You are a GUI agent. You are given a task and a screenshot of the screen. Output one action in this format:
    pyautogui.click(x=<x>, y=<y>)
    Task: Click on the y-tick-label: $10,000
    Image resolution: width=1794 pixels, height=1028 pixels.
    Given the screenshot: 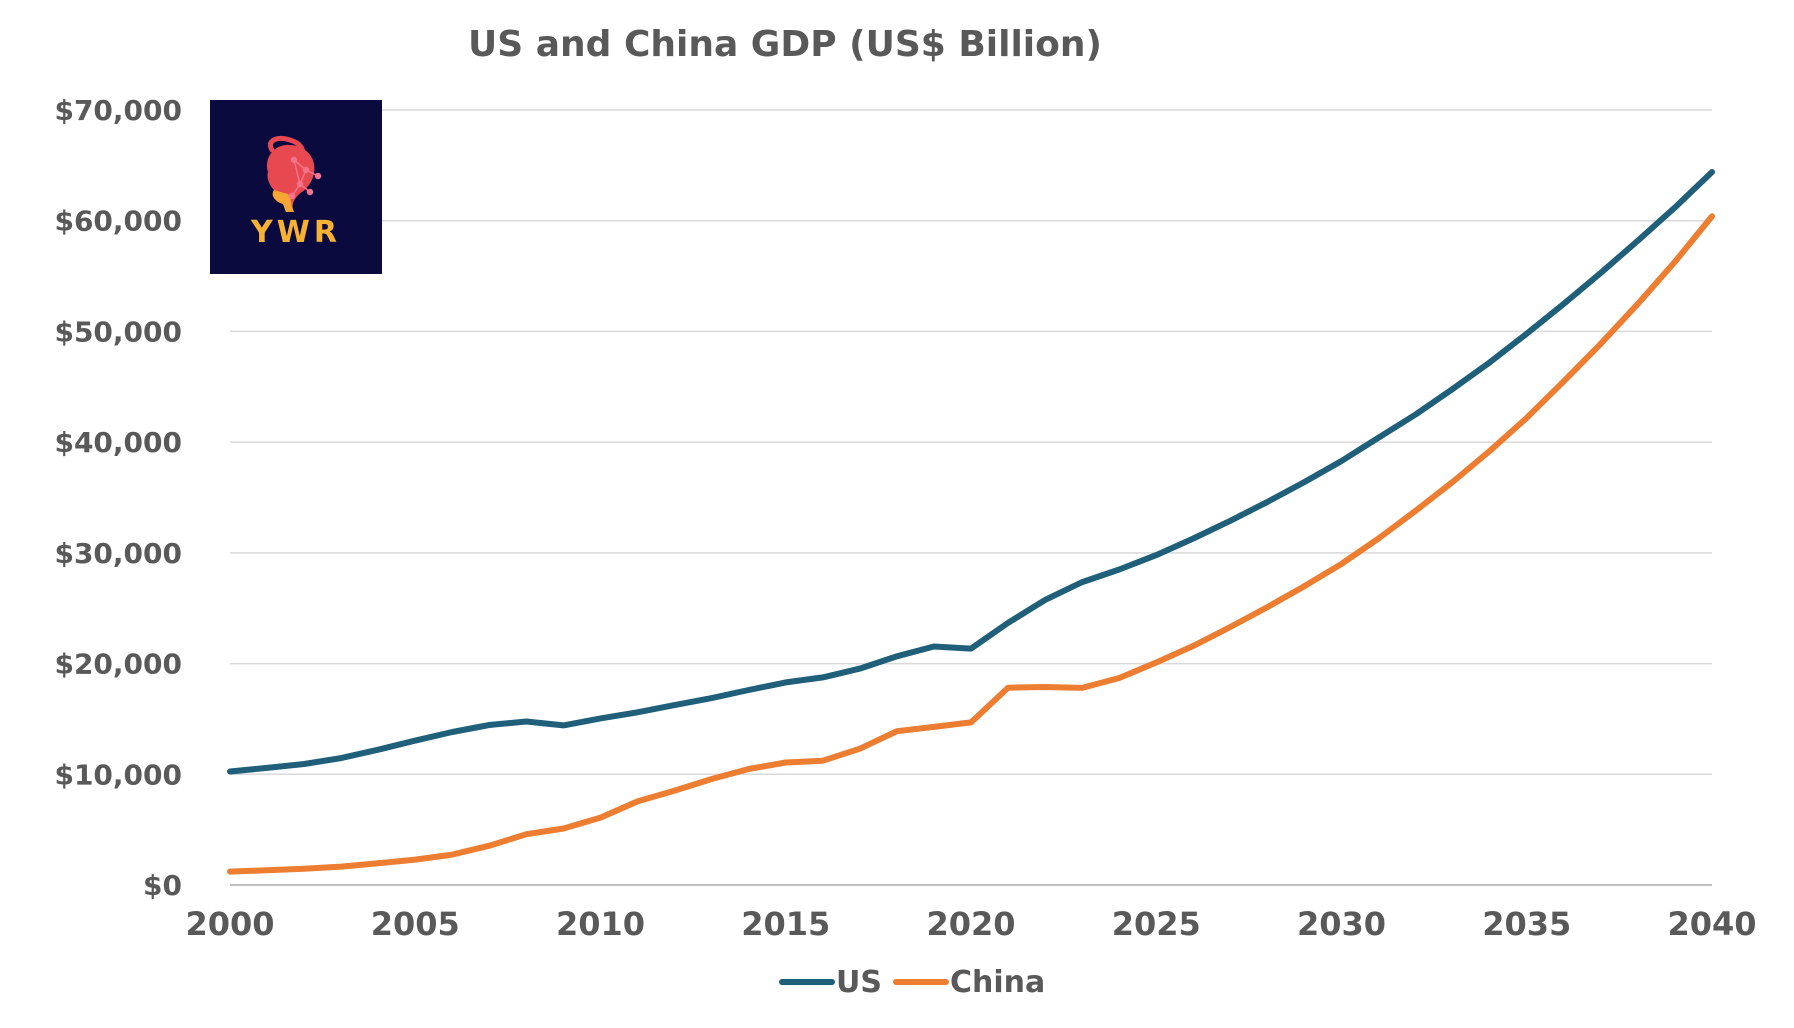 What is the action you would take?
    pyautogui.click(x=118, y=774)
    